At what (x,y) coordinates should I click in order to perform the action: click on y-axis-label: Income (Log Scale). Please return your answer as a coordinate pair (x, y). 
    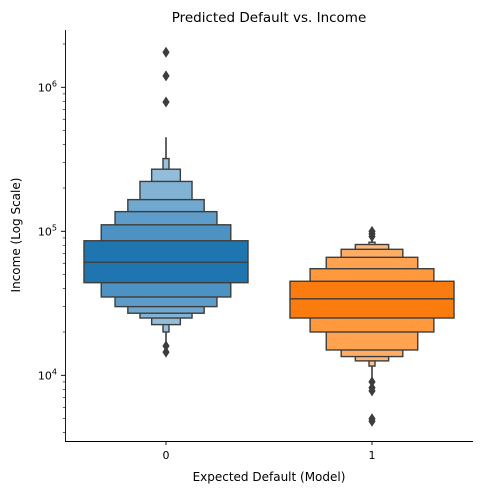
    Looking at the image, I should click on (16, 235).